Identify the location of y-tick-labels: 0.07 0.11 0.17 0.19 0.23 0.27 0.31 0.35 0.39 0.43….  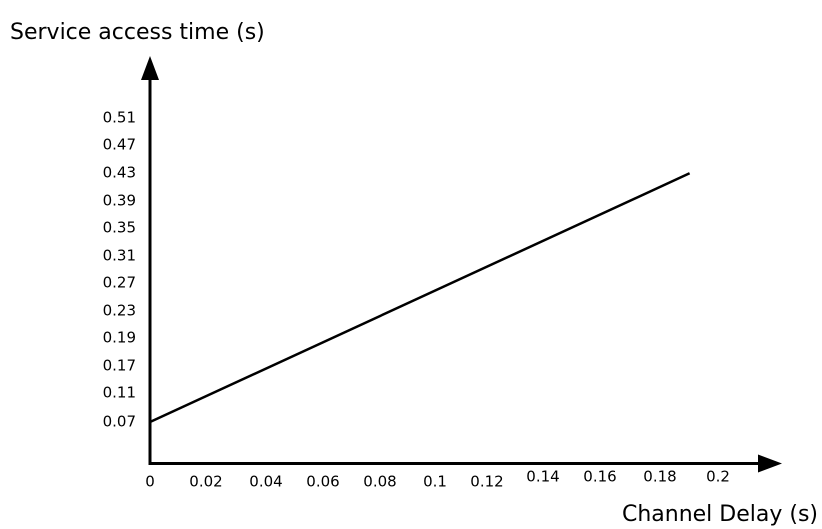
(119, 270).